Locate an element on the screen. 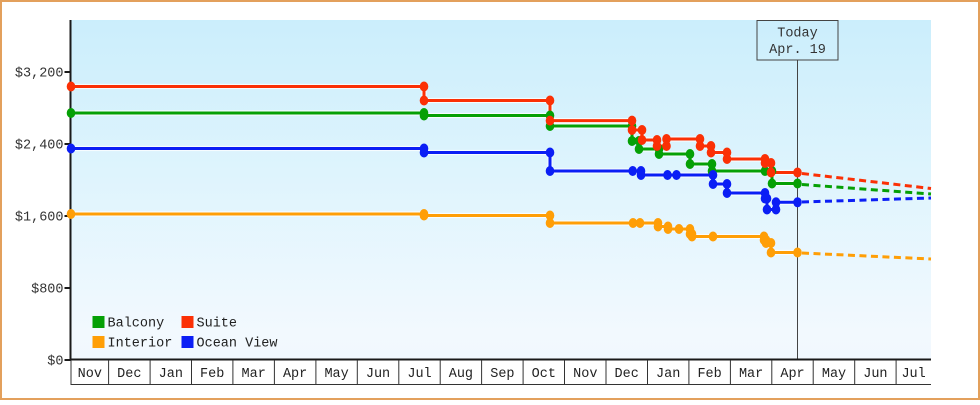 Image resolution: width=980 pixels, height=405 pixels. svg-text: $0 is located at coordinates (55, 362).